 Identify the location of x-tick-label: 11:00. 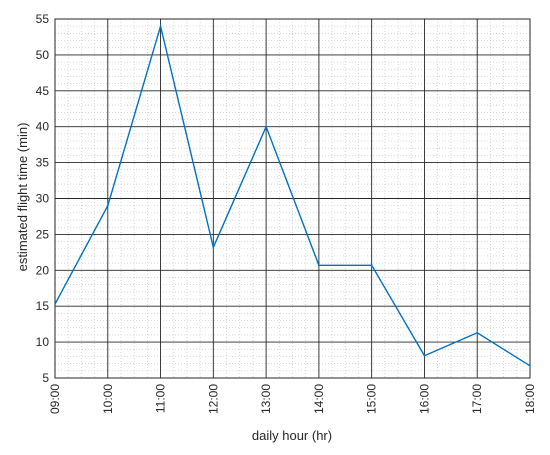
(161, 398).